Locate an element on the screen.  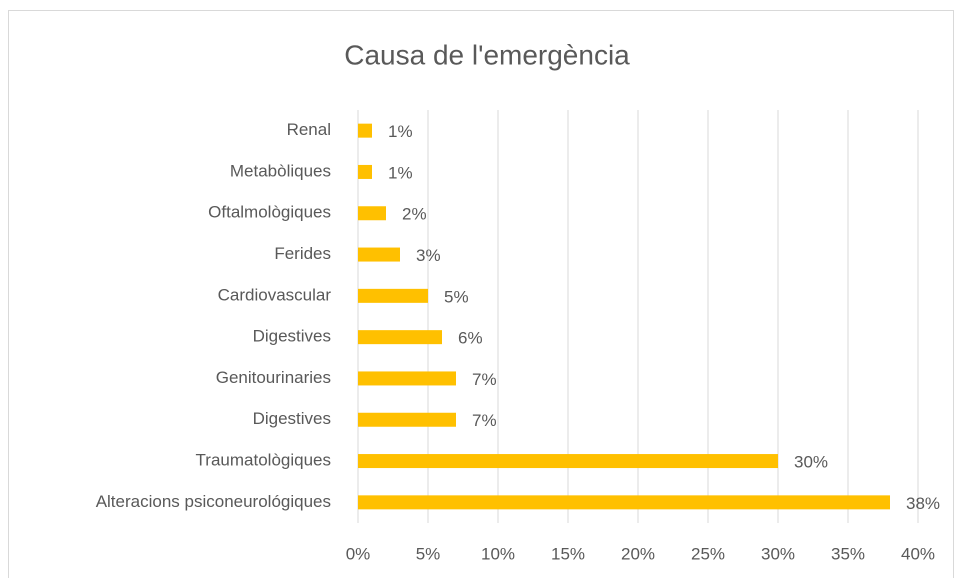
data-label: 5% is located at coordinates (456, 296).